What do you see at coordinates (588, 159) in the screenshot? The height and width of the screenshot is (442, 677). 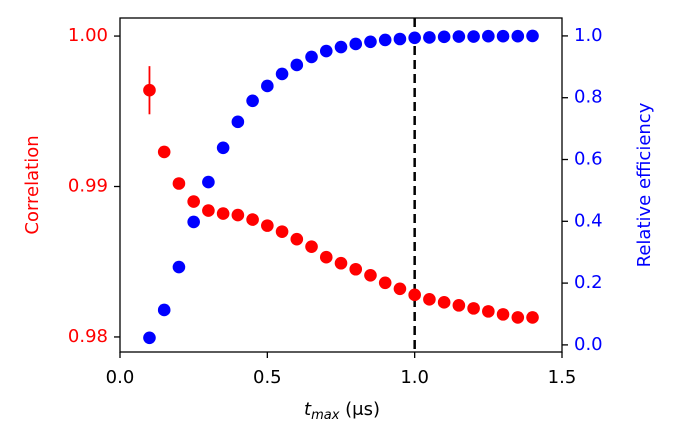 I see `y2-tick-label: 0.6` at bounding box center [588, 159].